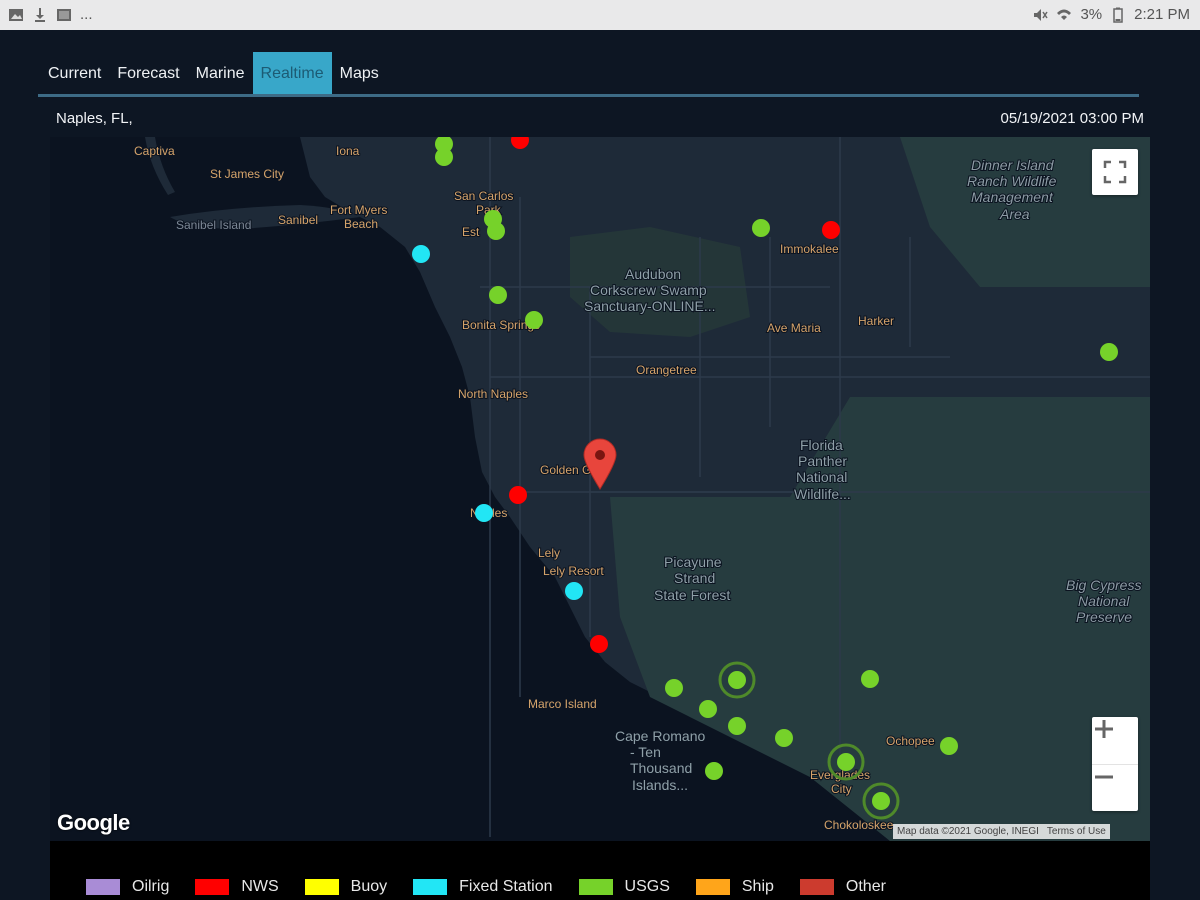 The height and width of the screenshot is (900, 1200). What do you see at coordinates (757, 886) in the screenshot?
I see `legend-label: Ship` at bounding box center [757, 886].